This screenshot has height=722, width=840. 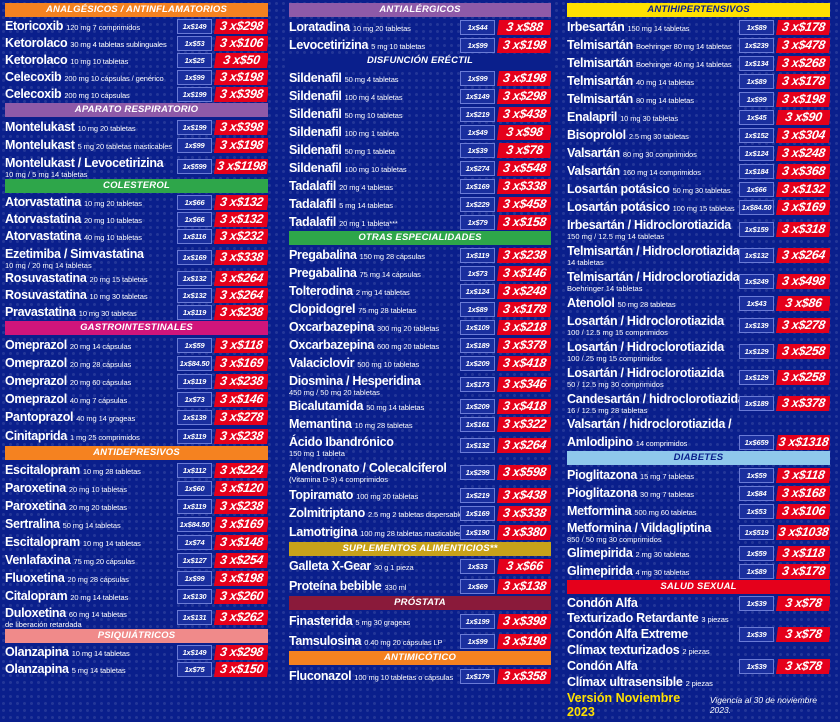 I want to click on product-name: Bisoprolol, so click(x=596, y=134).